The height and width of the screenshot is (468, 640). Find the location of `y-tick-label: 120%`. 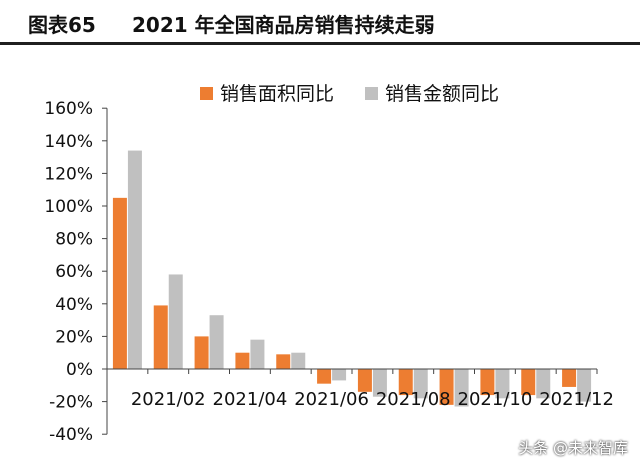

y-tick-label: 120% is located at coordinates (68, 174).